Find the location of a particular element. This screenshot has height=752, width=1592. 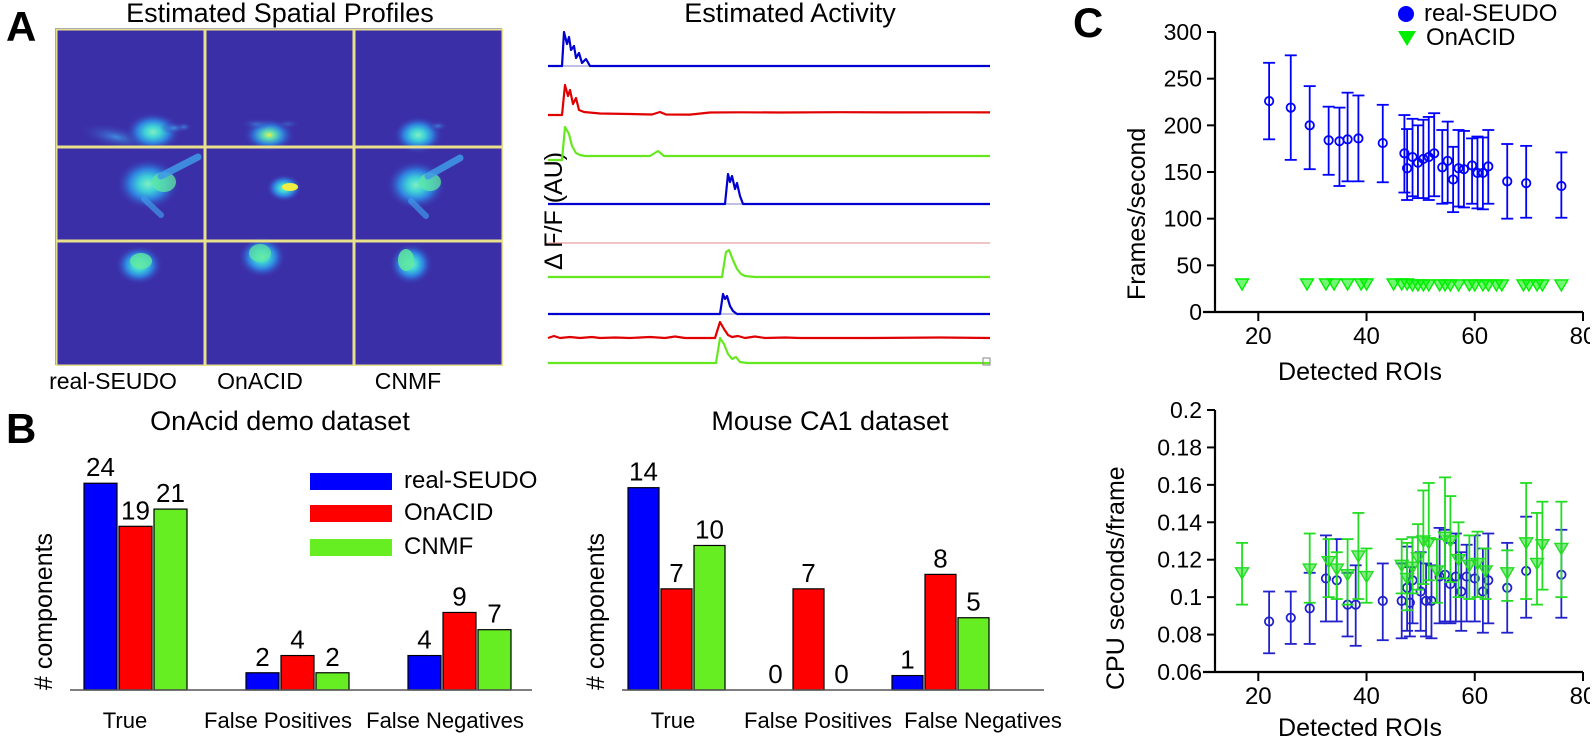

x-tick-label: 20 is located at coordinates (1258, 696).